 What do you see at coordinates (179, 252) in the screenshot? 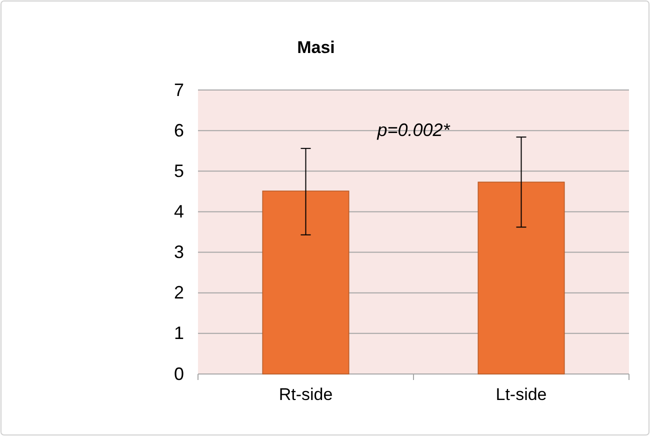
I see `y-tick-label: 3` at bounding box center [179, 252].